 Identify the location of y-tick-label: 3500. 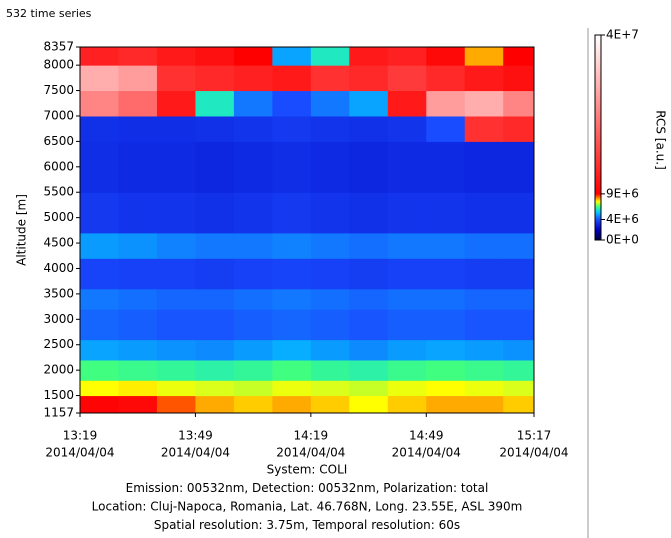
(58, 293).